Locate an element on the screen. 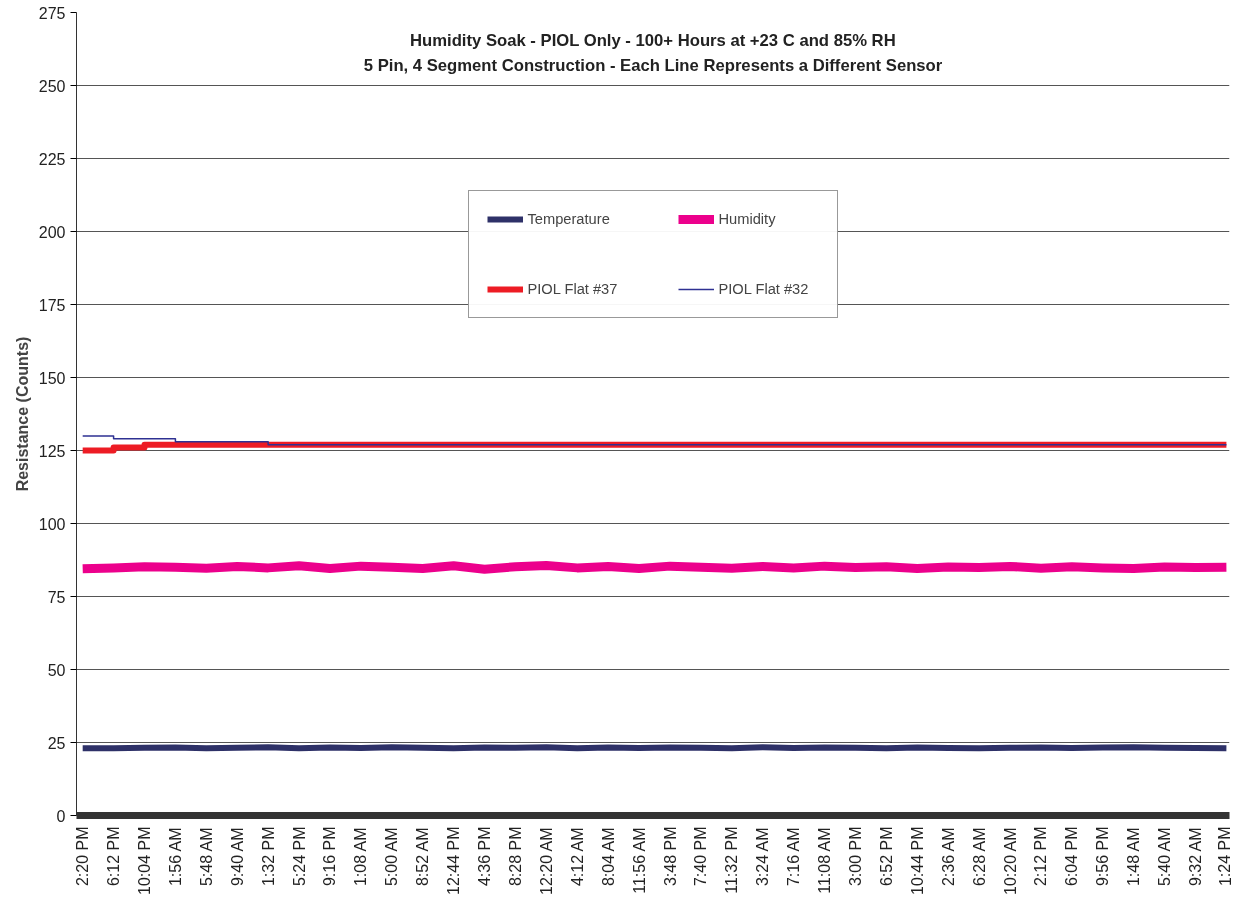  x-tick-label: 2:20 PM is located at coordinates (83, 856).